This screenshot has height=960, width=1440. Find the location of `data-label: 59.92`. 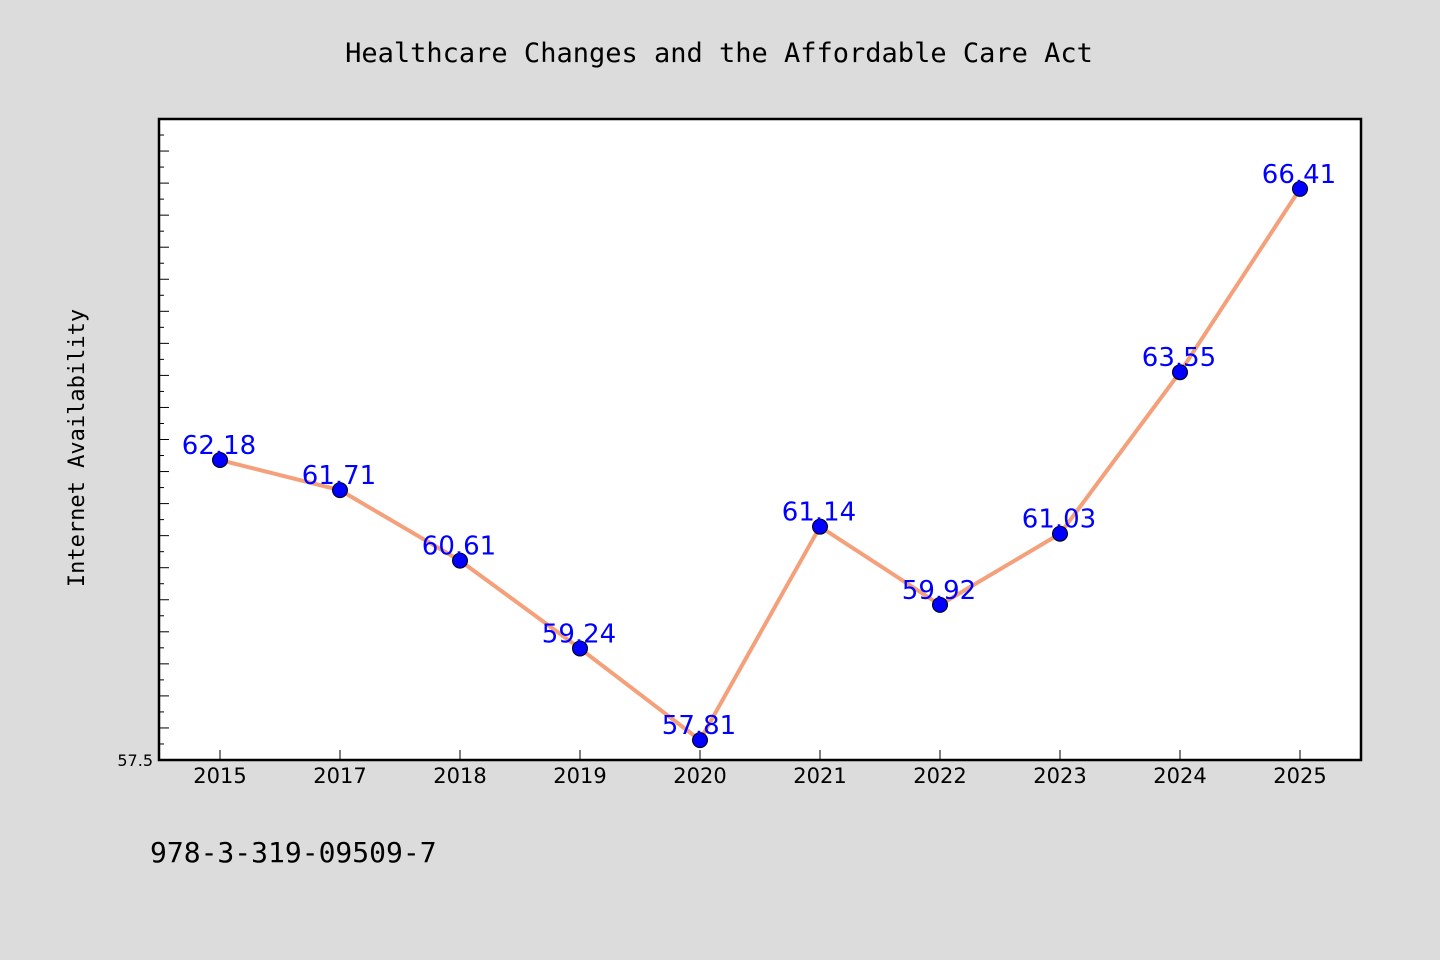

data-label: 59.92 is located at coordinates (939, 591).